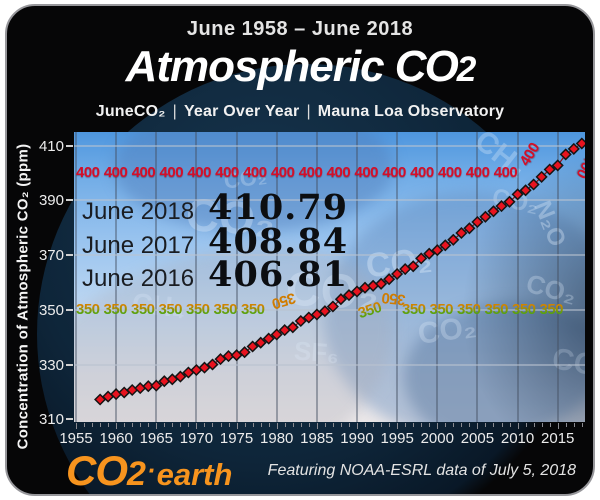  Describe the element at coordinates (300, 29) in the screenshot. I see `date-range-heading: June 1958 – June 2018` at that location.